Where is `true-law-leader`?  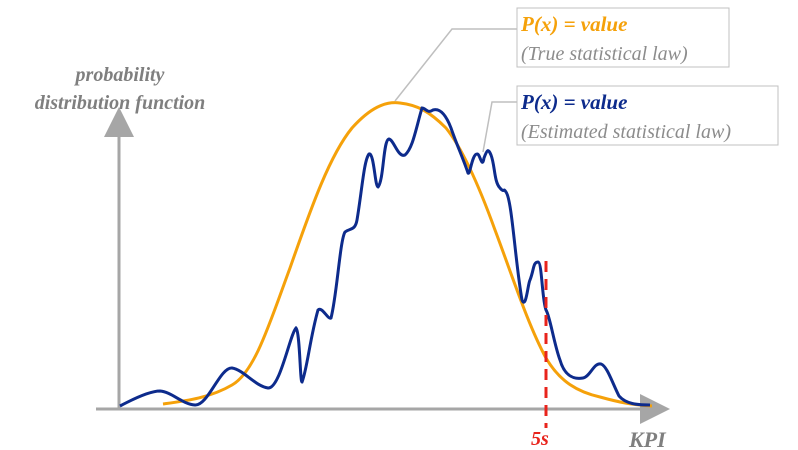
true-law-leader is located at coordinates (455, 65).